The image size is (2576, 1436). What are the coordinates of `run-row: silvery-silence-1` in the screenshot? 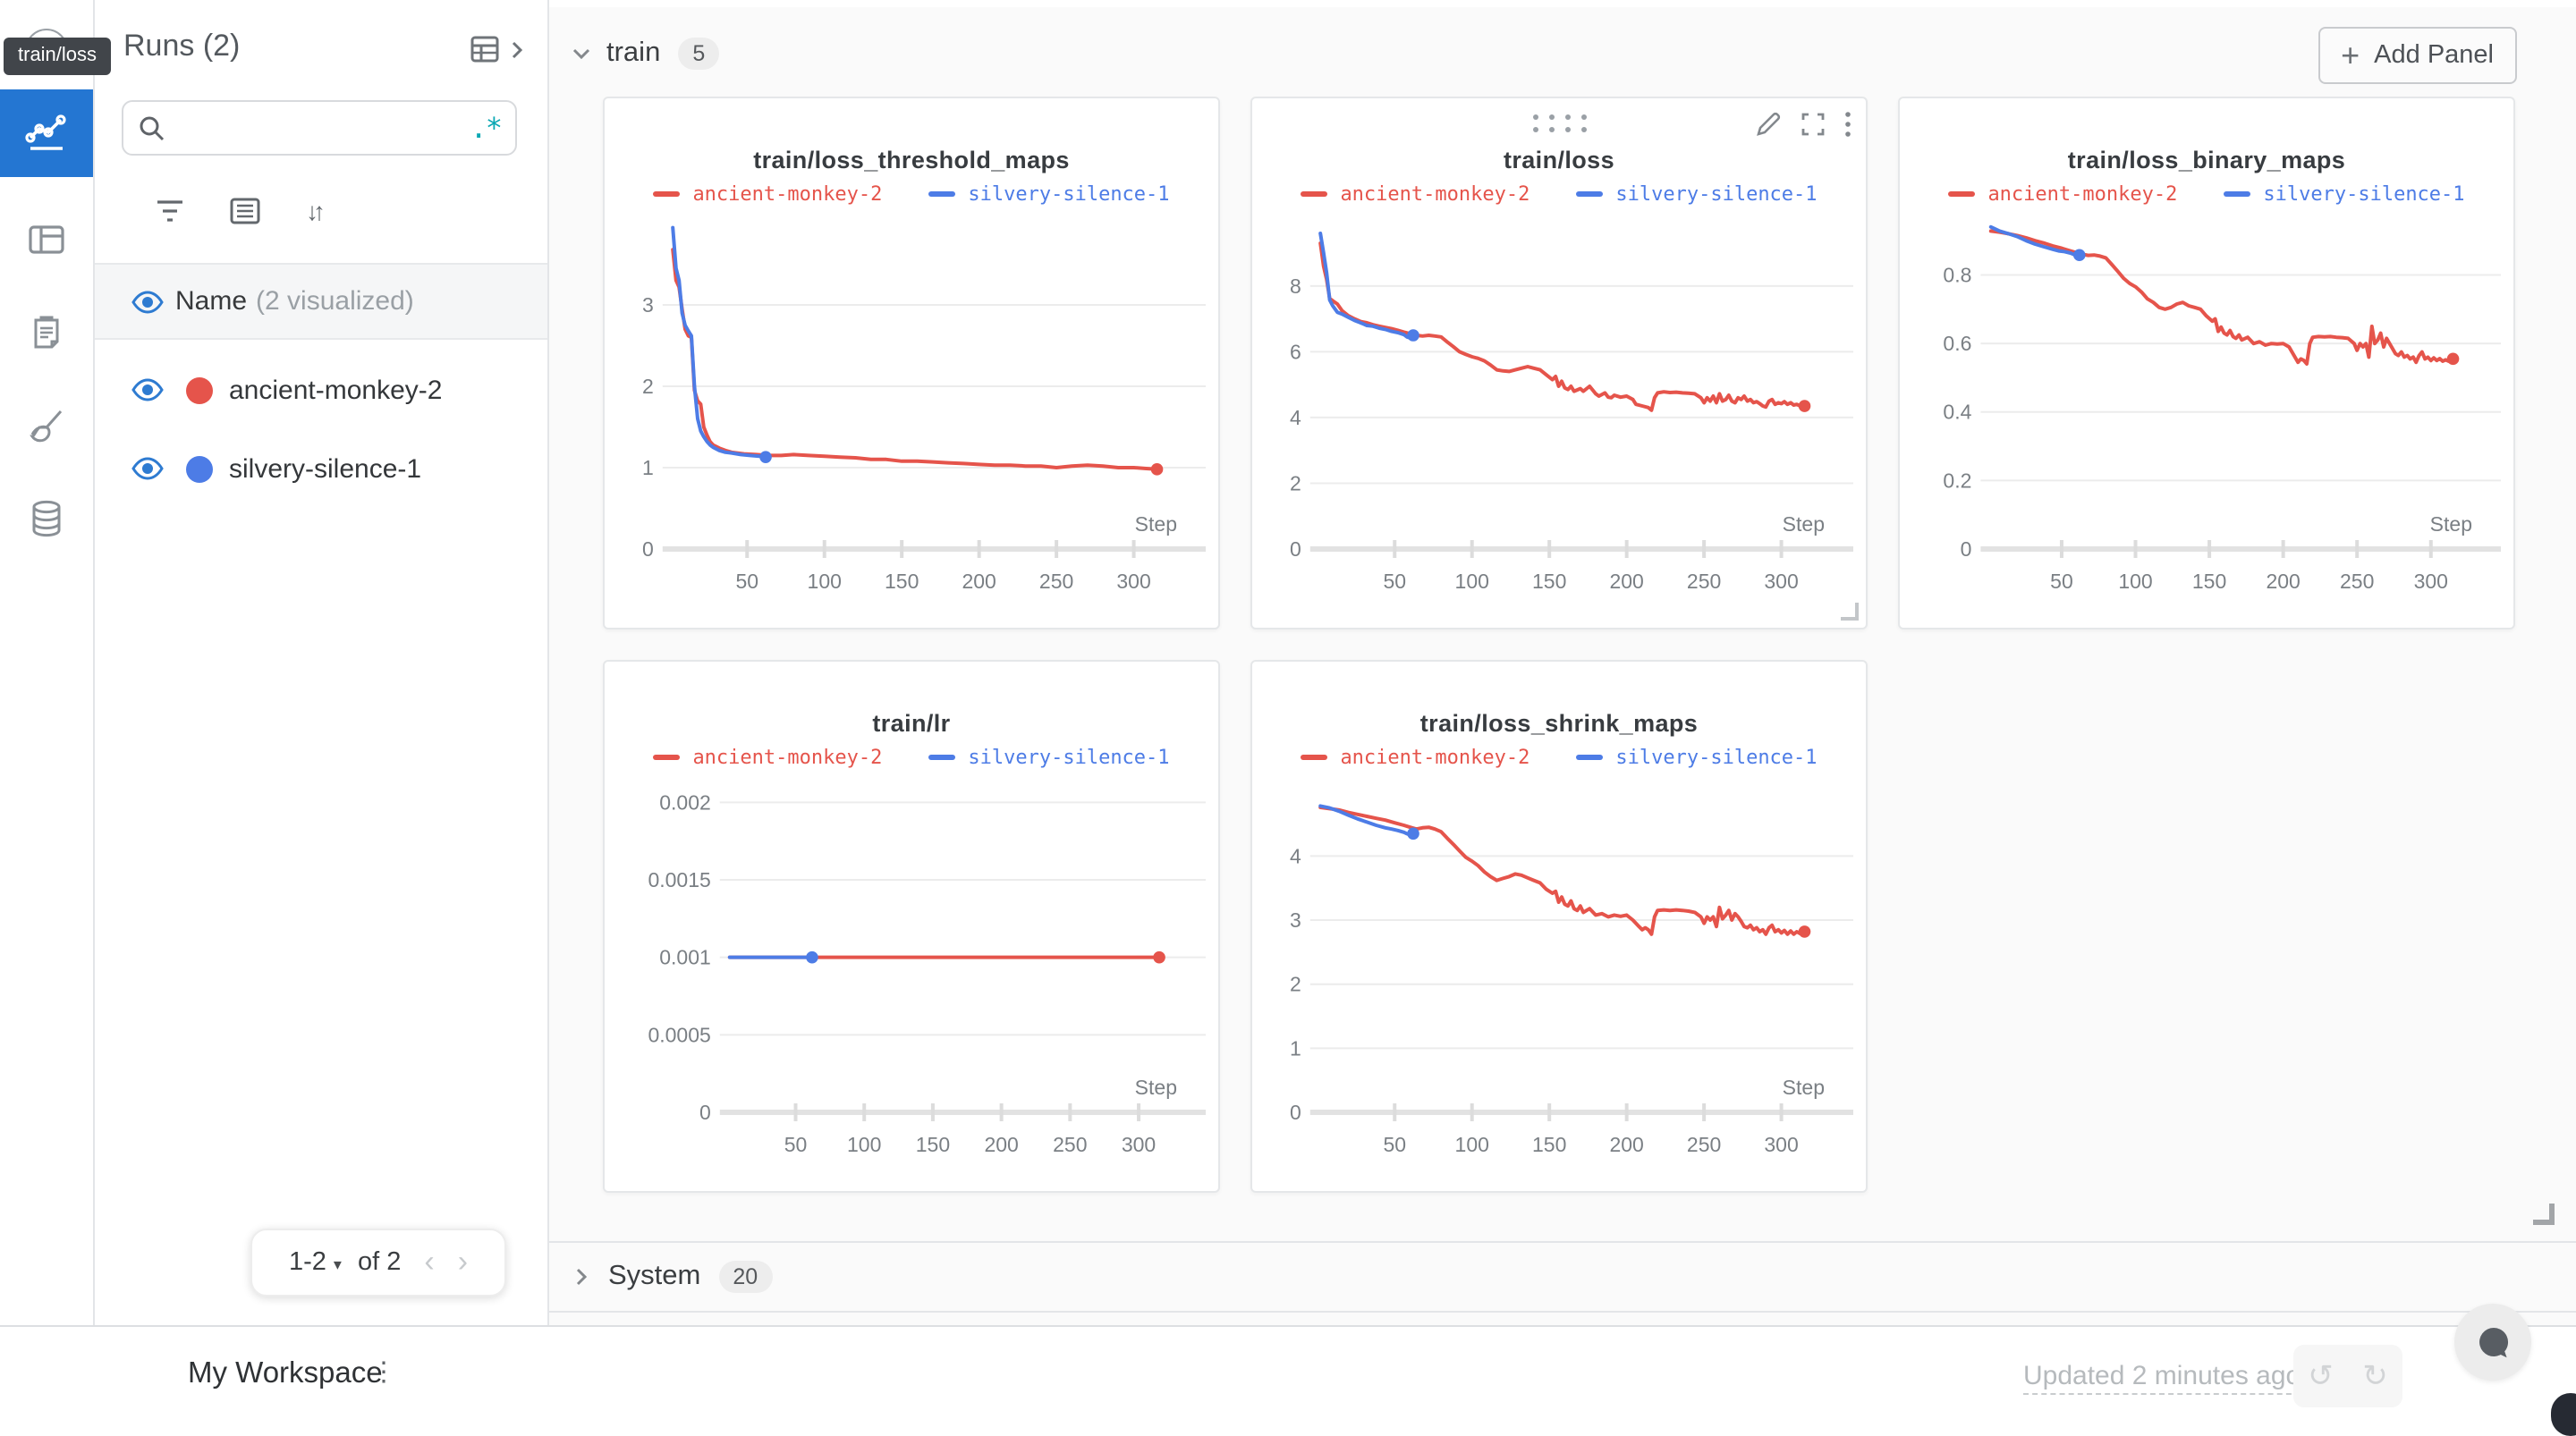 It's located at (320, 468).